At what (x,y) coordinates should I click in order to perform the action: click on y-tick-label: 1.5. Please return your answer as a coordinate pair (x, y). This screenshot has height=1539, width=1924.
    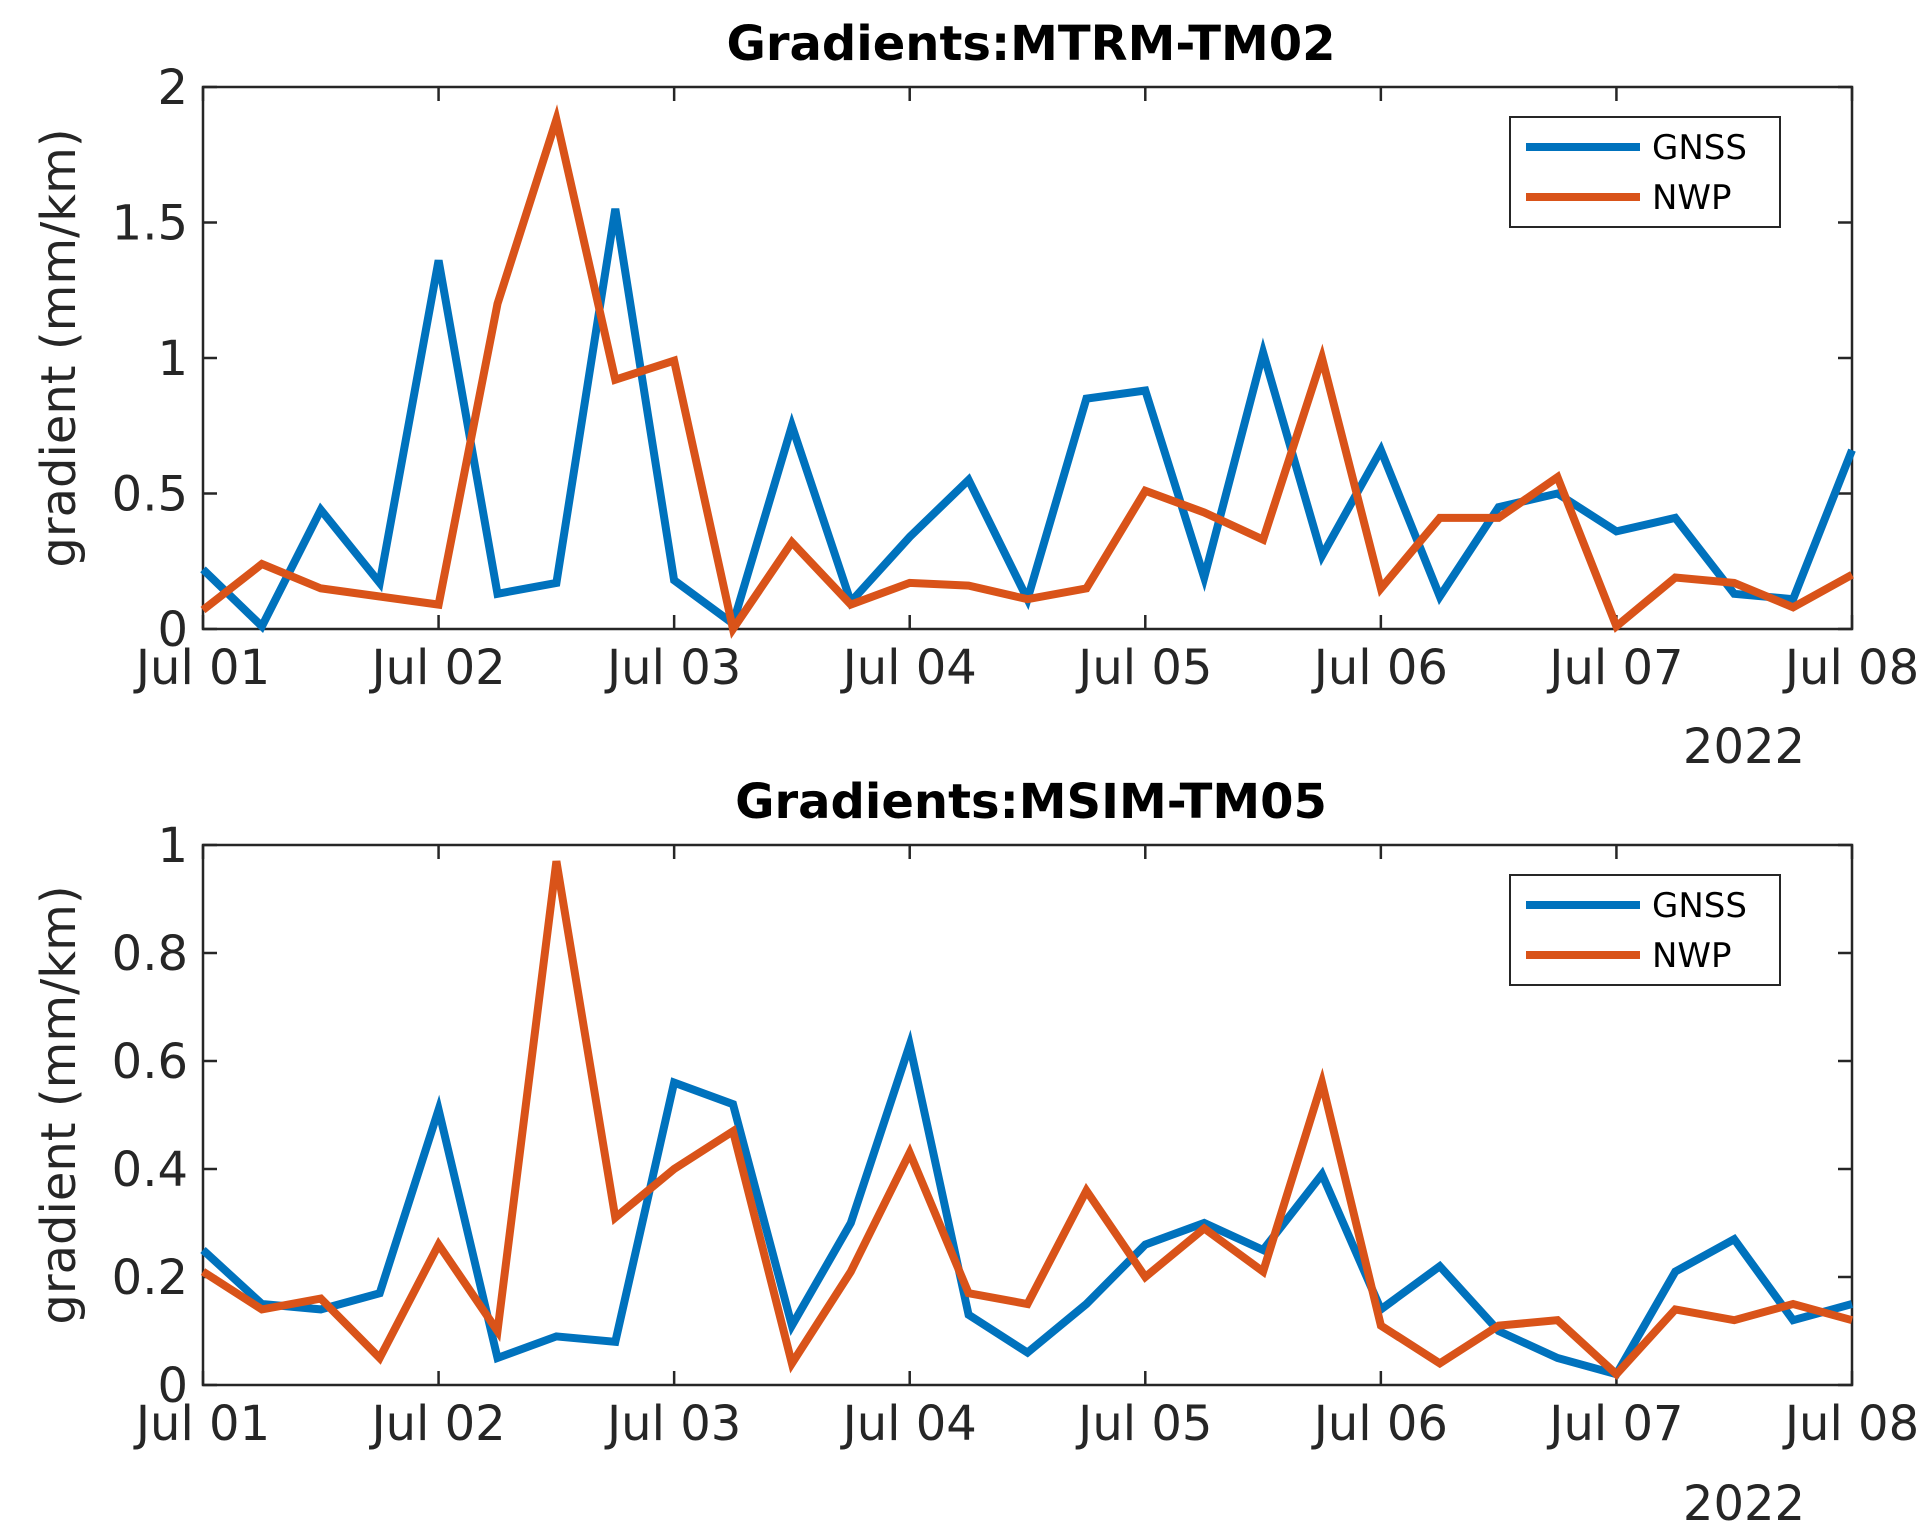
    Looking at the image, I should click on (150, 224).